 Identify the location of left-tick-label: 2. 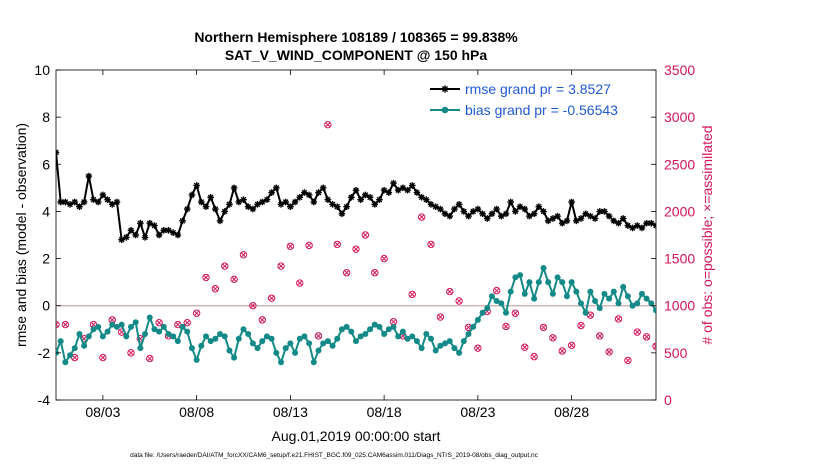
(46, 259).